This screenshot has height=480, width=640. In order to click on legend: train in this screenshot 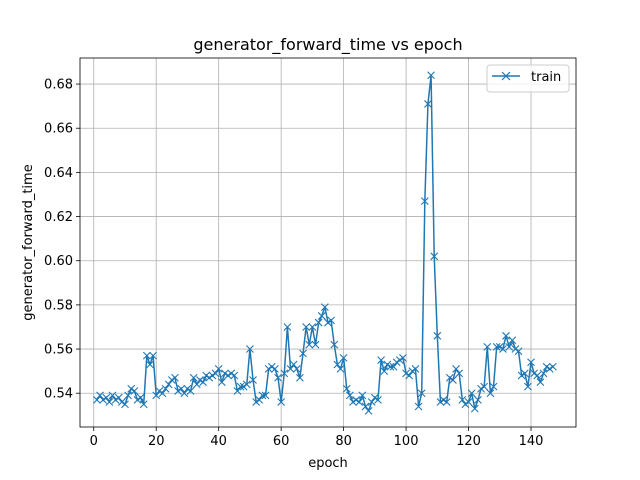, I will do `click(528, 78)`.